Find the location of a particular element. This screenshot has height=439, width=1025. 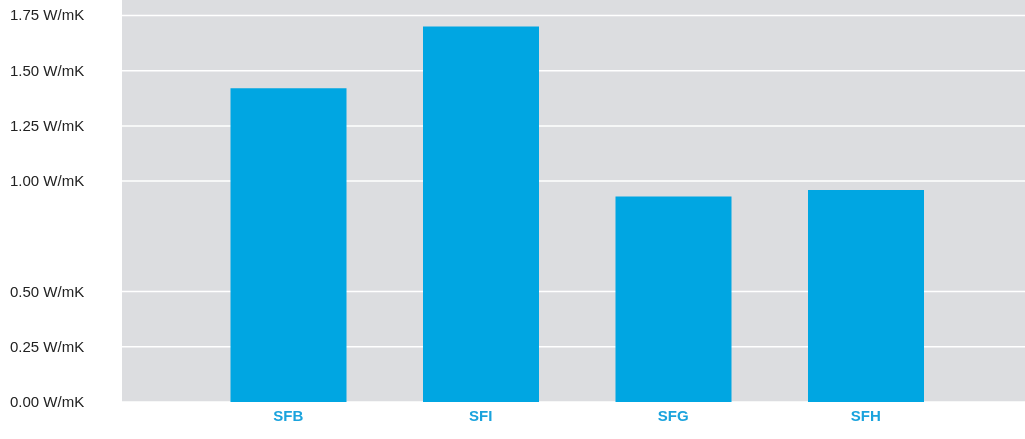

x-tick-label: SFB is located at coordinates (288, 415).